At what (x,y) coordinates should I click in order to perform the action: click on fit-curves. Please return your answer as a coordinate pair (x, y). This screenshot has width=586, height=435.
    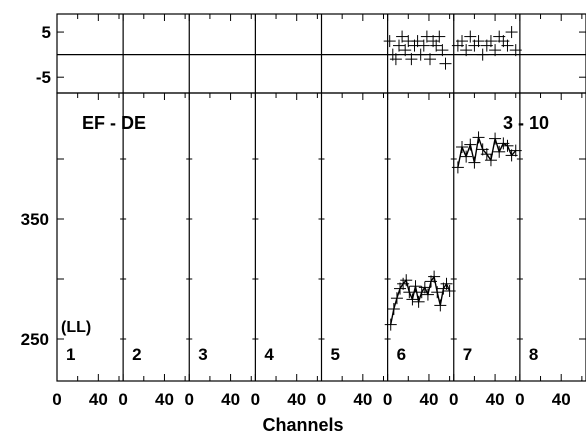
    Looking at the image, I should click on (453, 231).